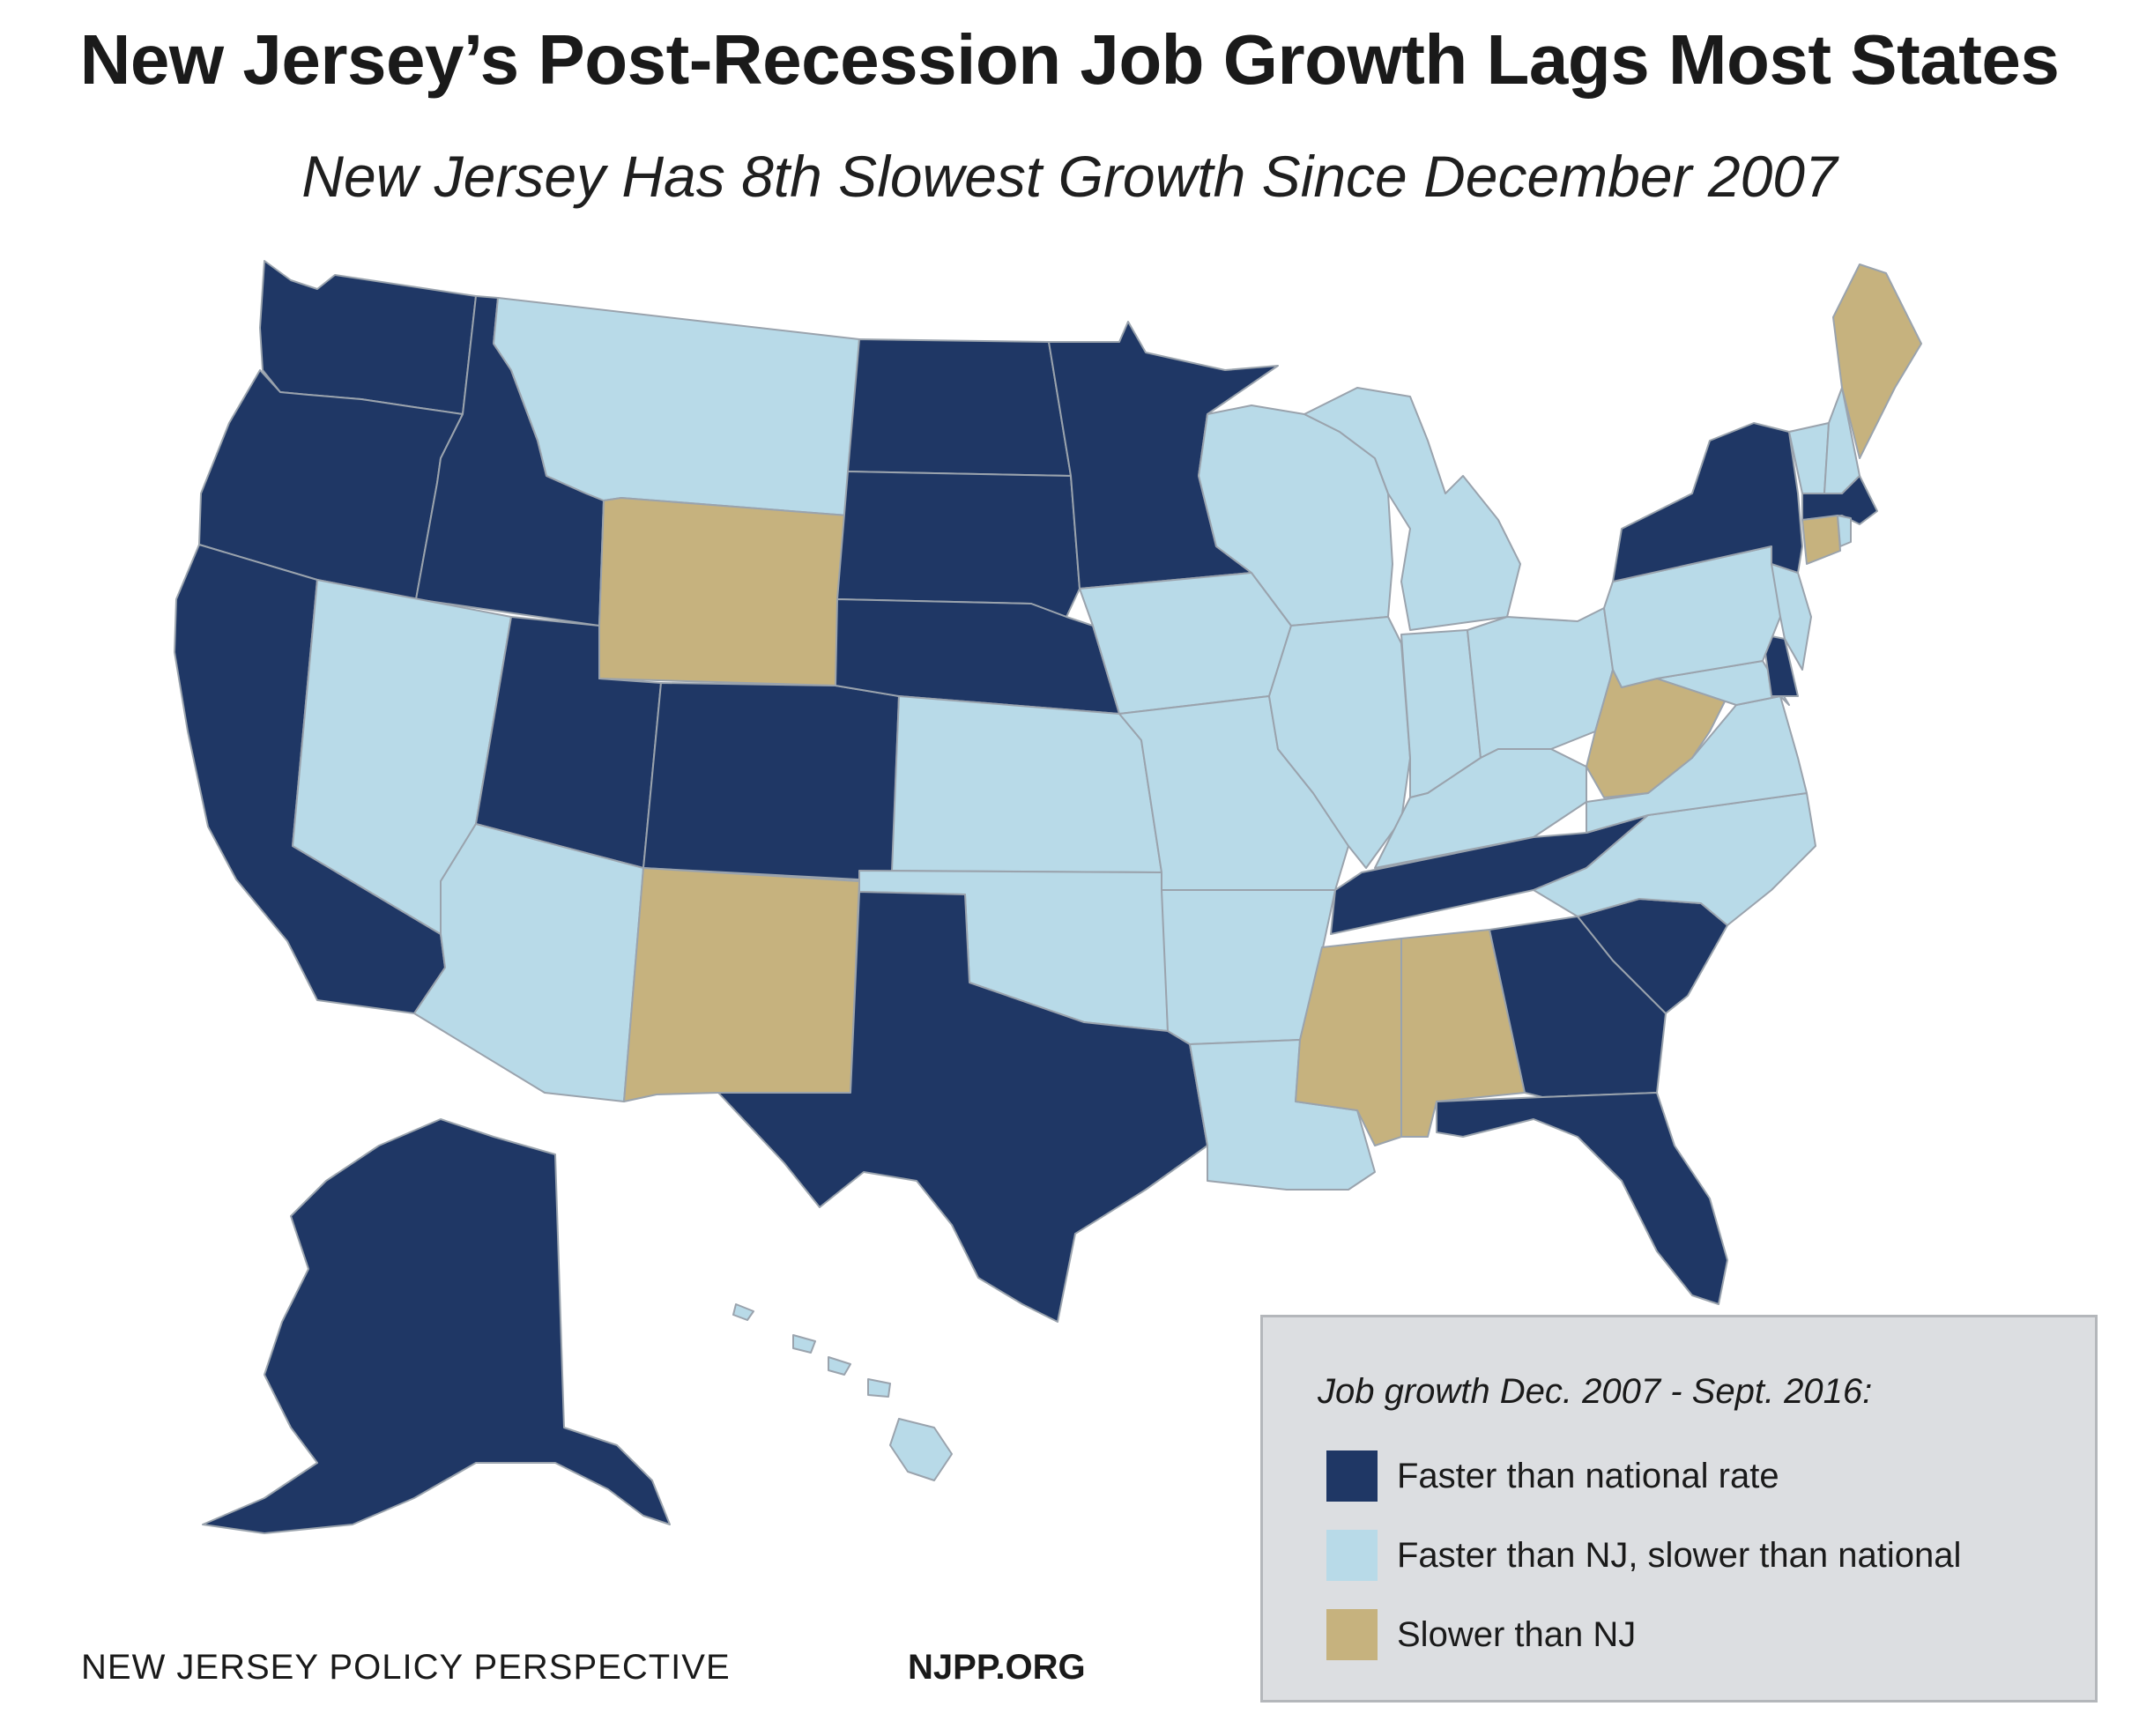 The height and width of the screenshot is (1736, 2139). What do you see at coordinates (436, 1326) in the screenshot?
I see `state-alaska` at bounding box center [436, 1326].